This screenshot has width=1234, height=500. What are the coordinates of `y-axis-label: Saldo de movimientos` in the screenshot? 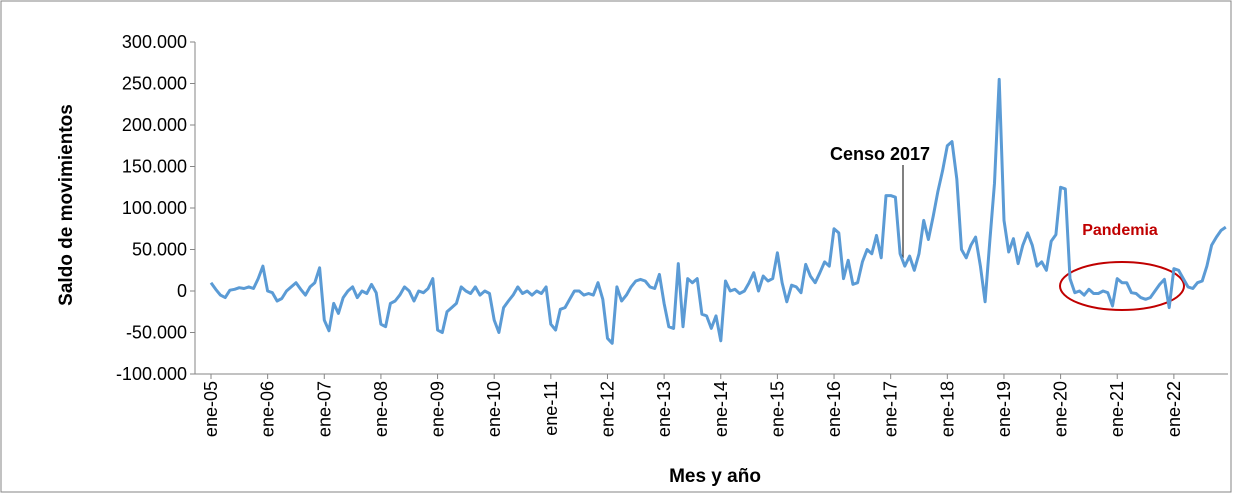 It's located at (66, 205).